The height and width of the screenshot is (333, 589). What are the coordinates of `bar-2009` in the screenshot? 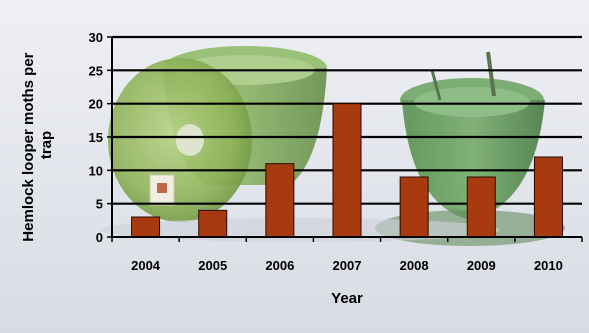 It's located at (481, 207).